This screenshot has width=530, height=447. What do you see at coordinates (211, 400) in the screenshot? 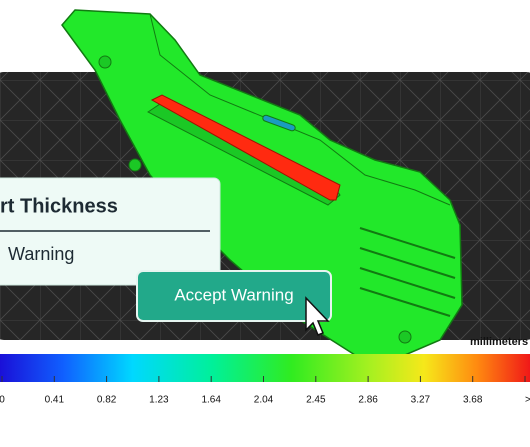
I see `tick-label: 1.64` at bounding box center [211, 400].